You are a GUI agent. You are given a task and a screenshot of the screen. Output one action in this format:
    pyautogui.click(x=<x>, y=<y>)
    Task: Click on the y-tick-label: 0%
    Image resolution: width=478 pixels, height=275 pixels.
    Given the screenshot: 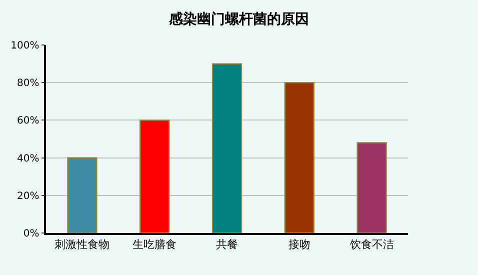 What is the action you would take?
    pyautogui.click(x=31, y=234)
    